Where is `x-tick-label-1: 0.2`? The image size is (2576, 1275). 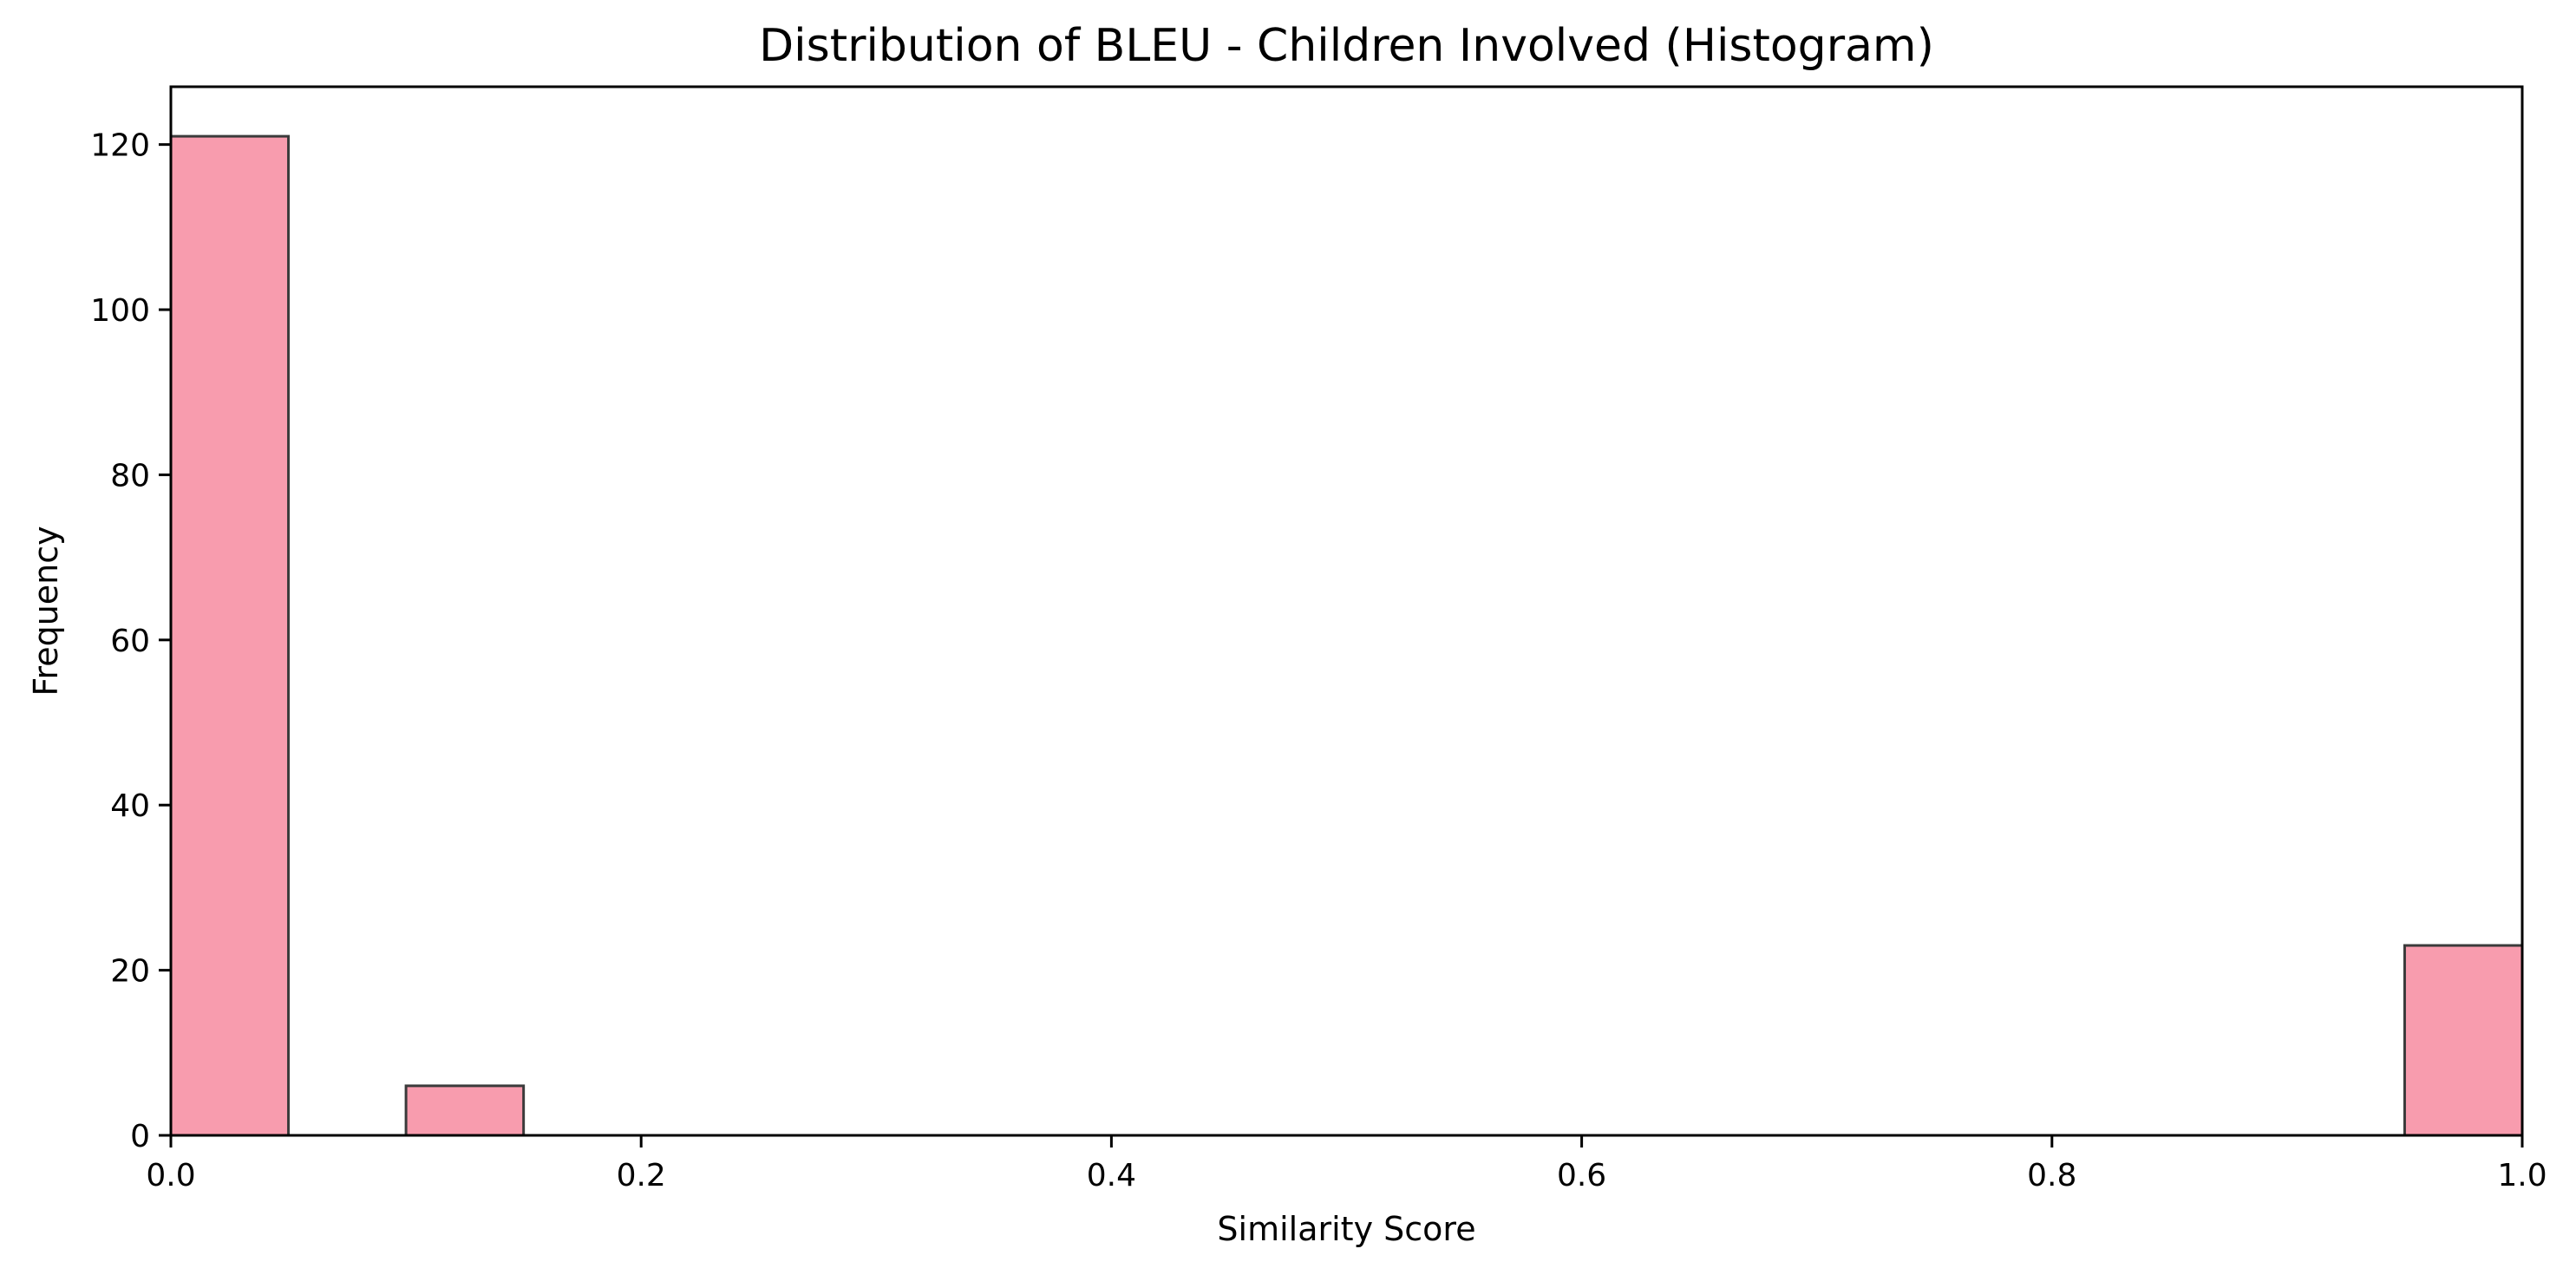
x-tick-label-1: 0.2 is located at coordinates (641, 1175).